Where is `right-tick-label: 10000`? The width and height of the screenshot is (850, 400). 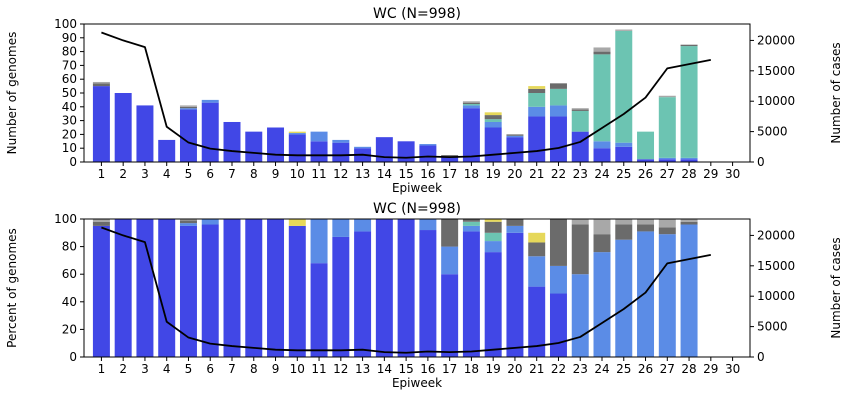 right-tick-label: 10000 is located at coordinates (776, 101).